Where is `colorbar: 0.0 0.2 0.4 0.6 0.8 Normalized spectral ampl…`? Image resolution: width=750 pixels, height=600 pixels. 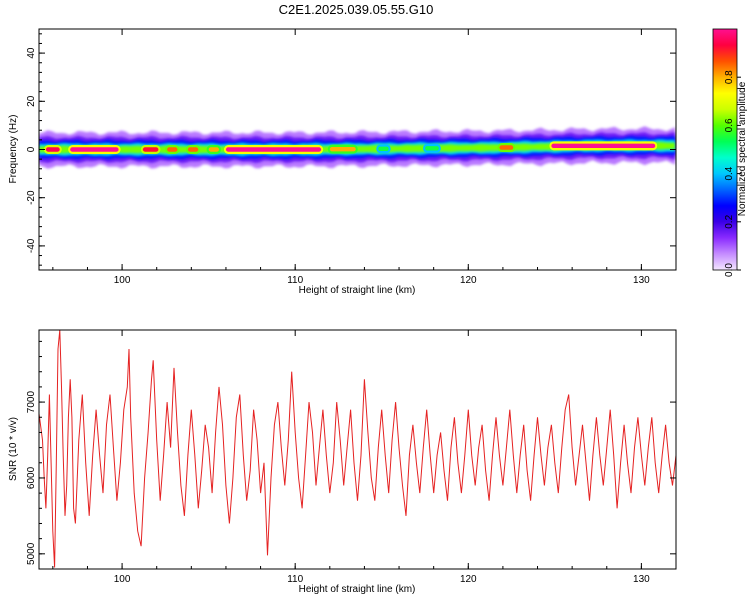 colorbar: 0.0 0.2 0.4 0.6 0.8 Normalized spectral ampl… is located at coordinates (730, 152).